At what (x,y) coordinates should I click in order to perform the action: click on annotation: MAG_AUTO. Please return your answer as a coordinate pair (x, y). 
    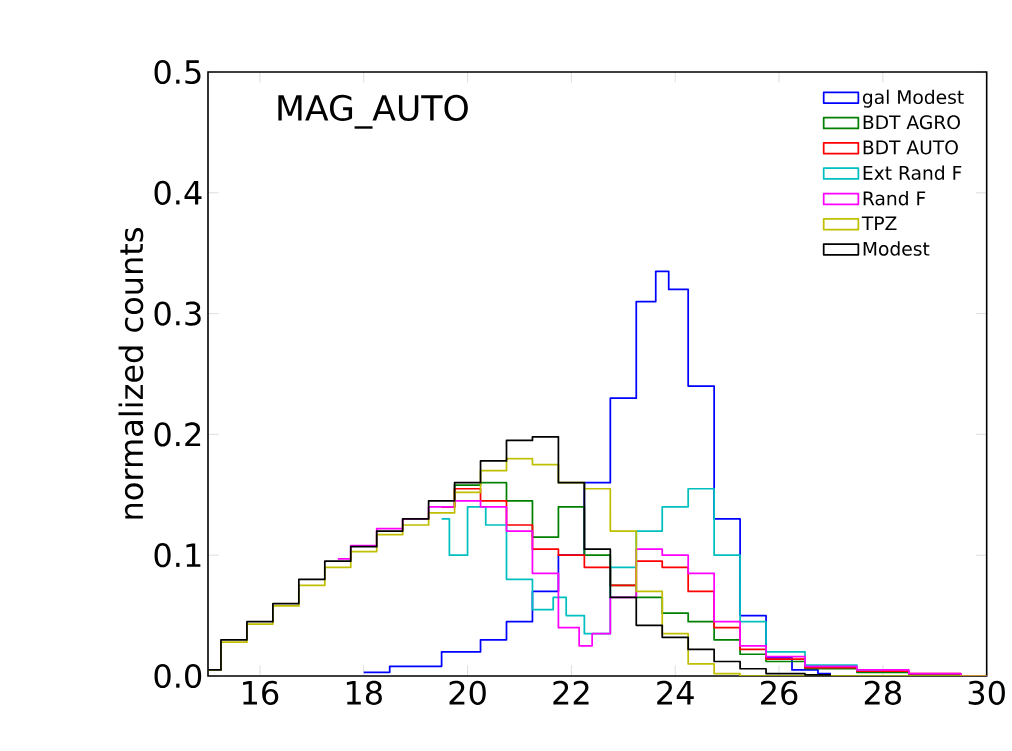
    Looking at the image, I should click on (373, 111).